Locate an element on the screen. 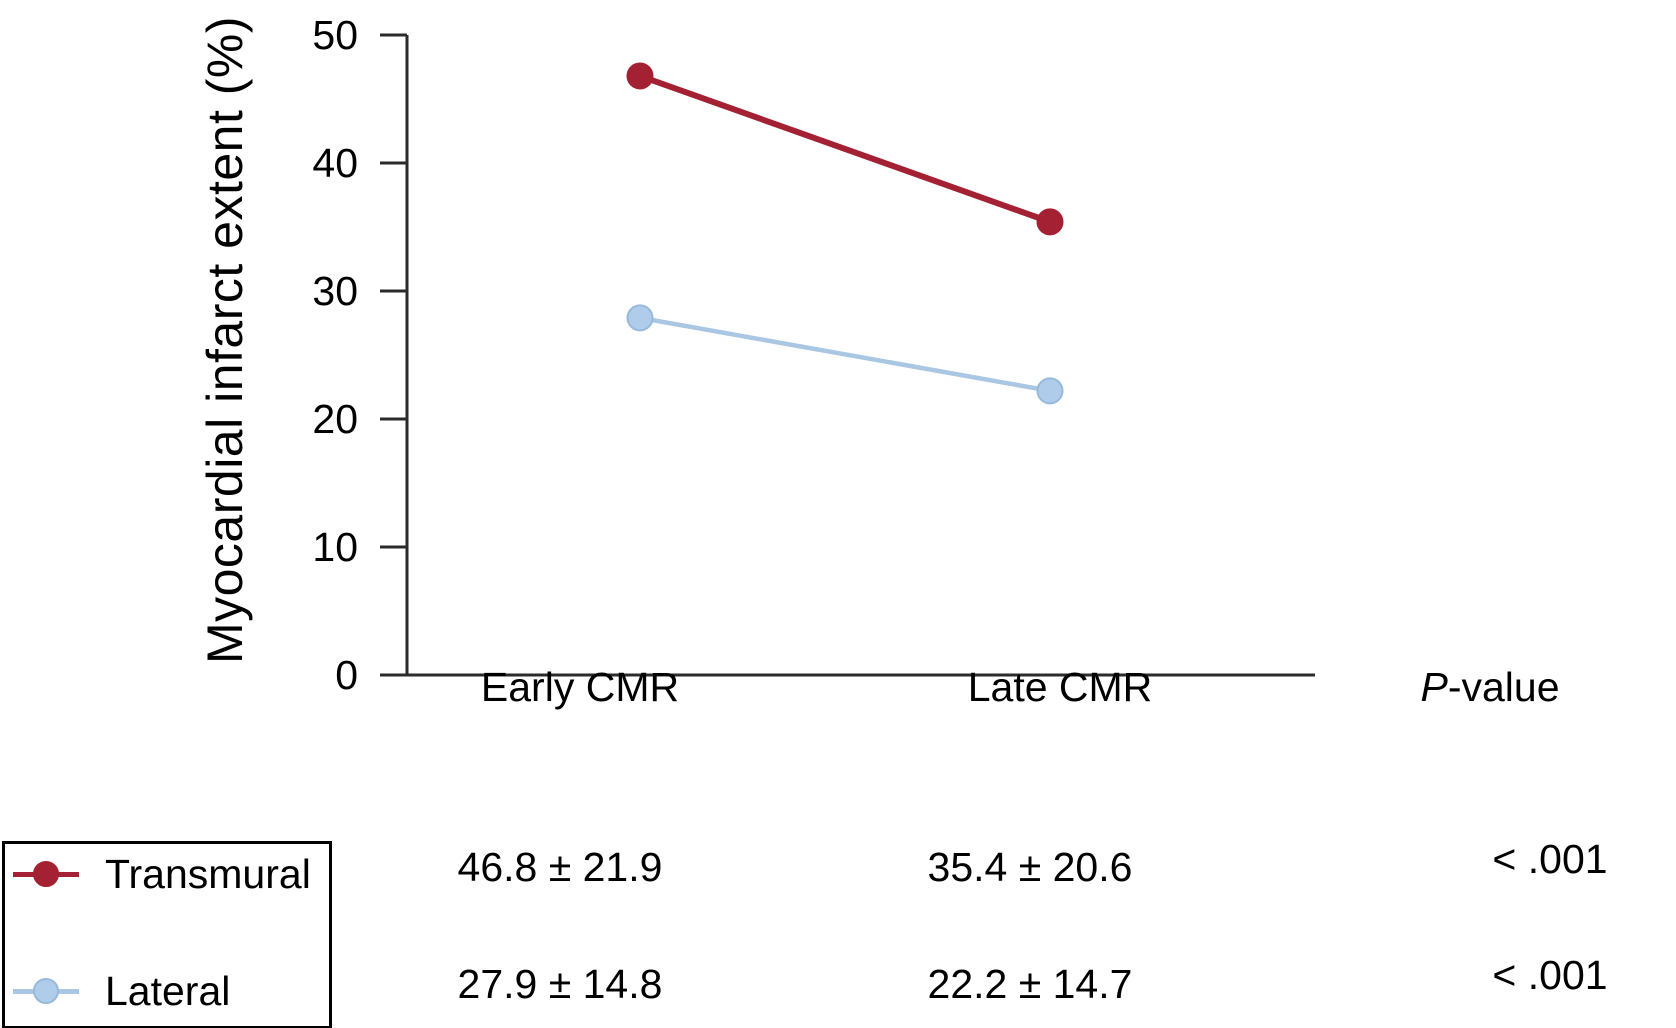  x-label-p-value: P-value is located at coordinates (1490, 687).